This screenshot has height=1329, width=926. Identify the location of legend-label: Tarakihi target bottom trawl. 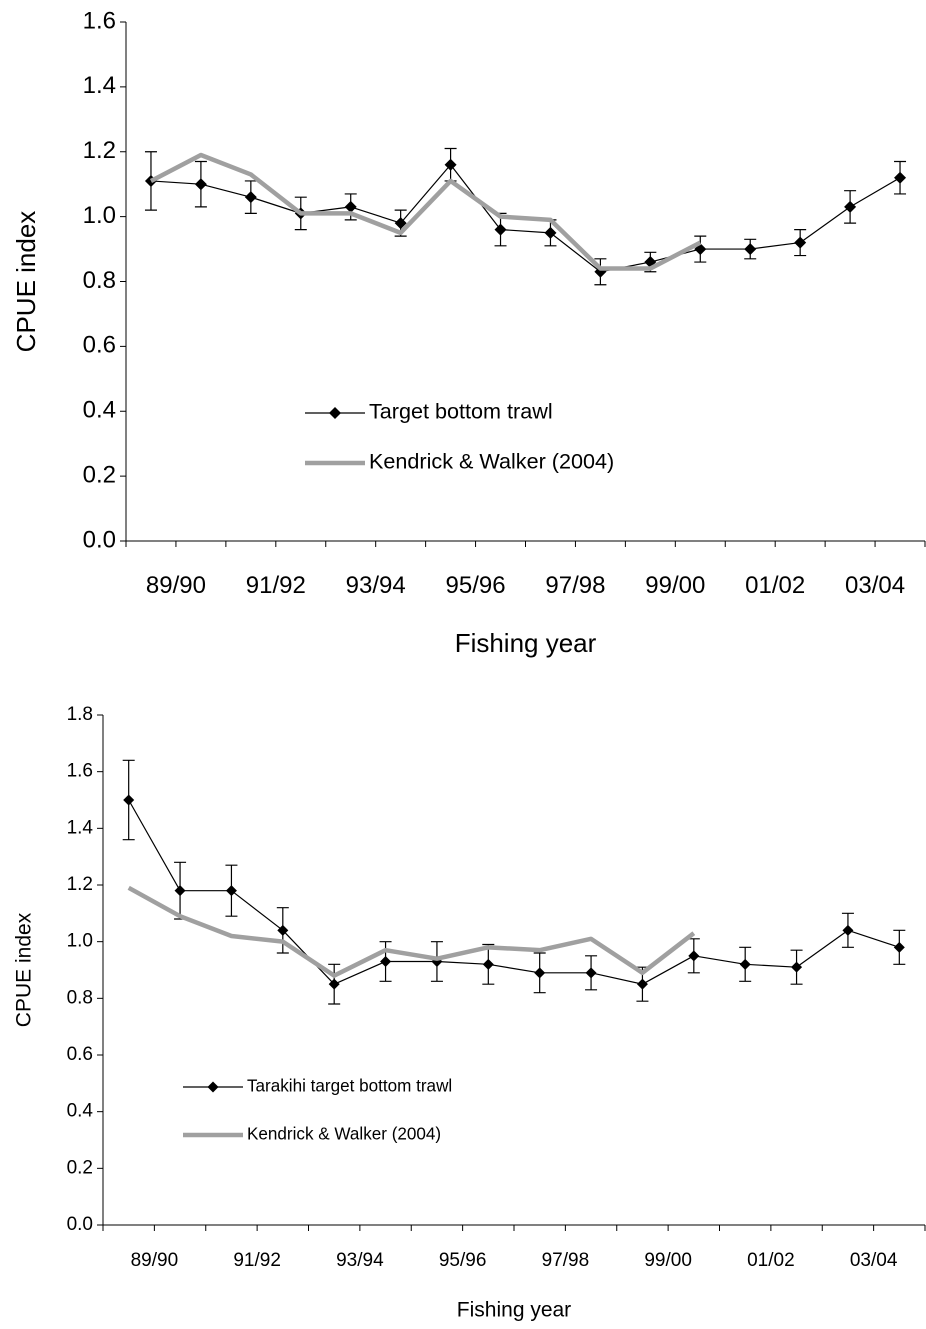
(349, 1086).